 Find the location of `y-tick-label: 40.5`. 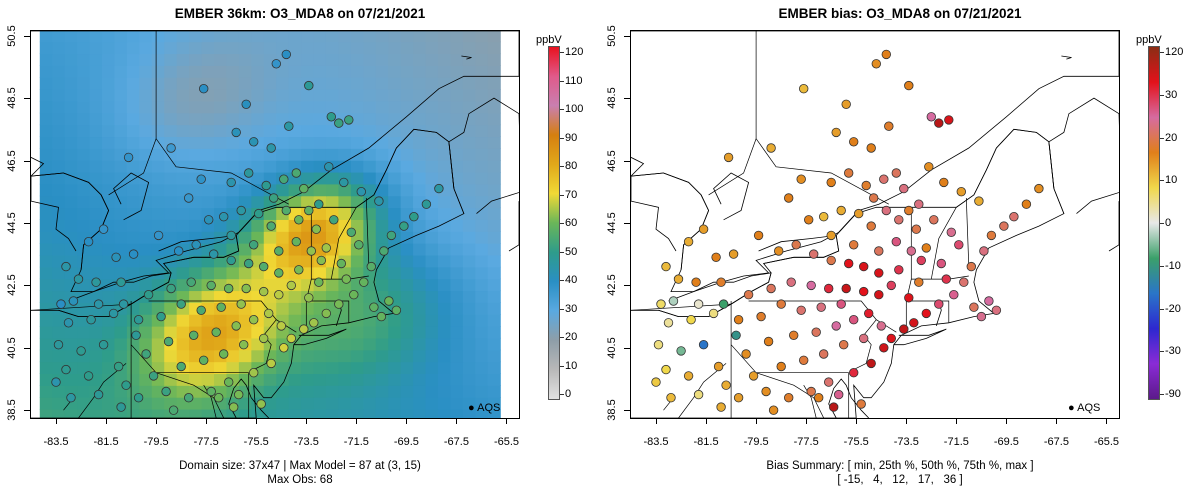

y-tick-label: 40.5 is located at coordinates (12, 348).